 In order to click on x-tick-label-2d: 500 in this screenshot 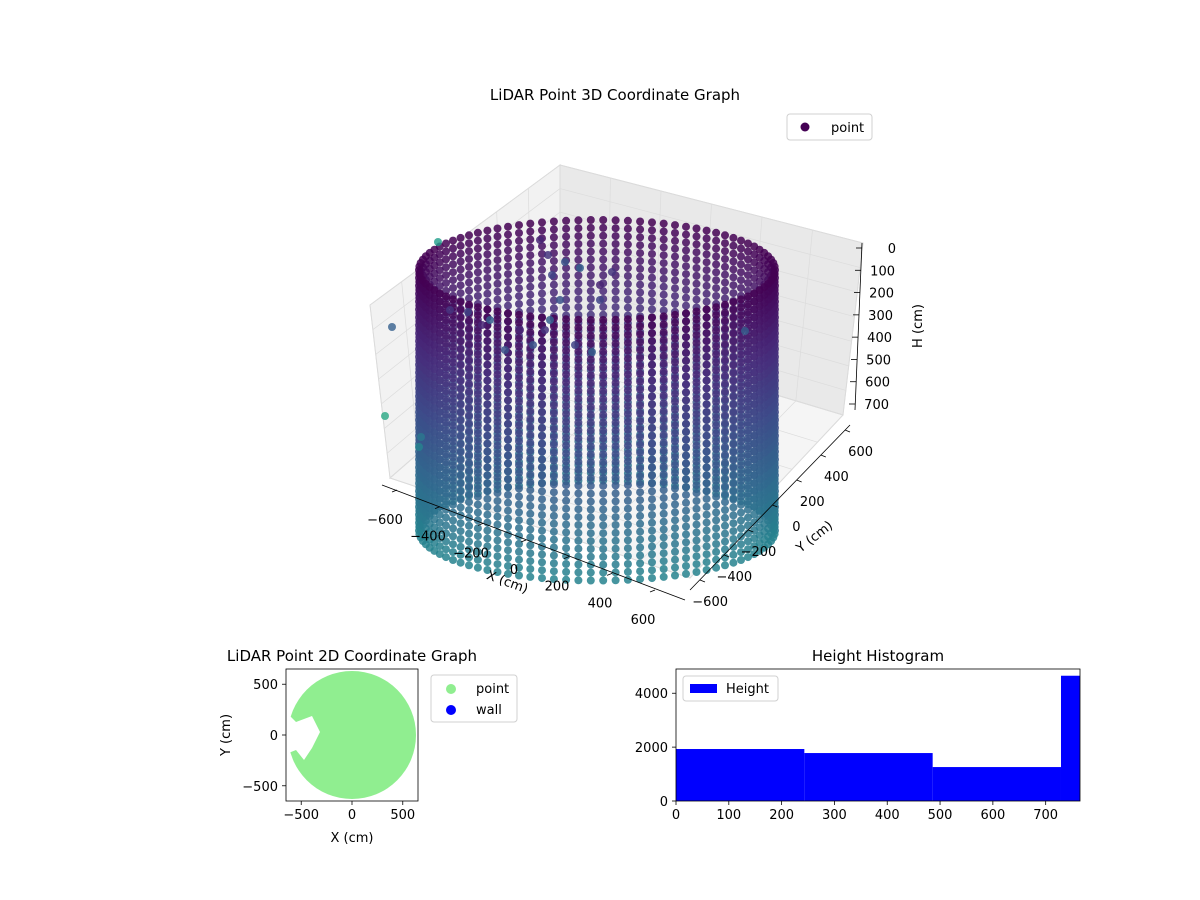, I will do `click(402, 815)`.